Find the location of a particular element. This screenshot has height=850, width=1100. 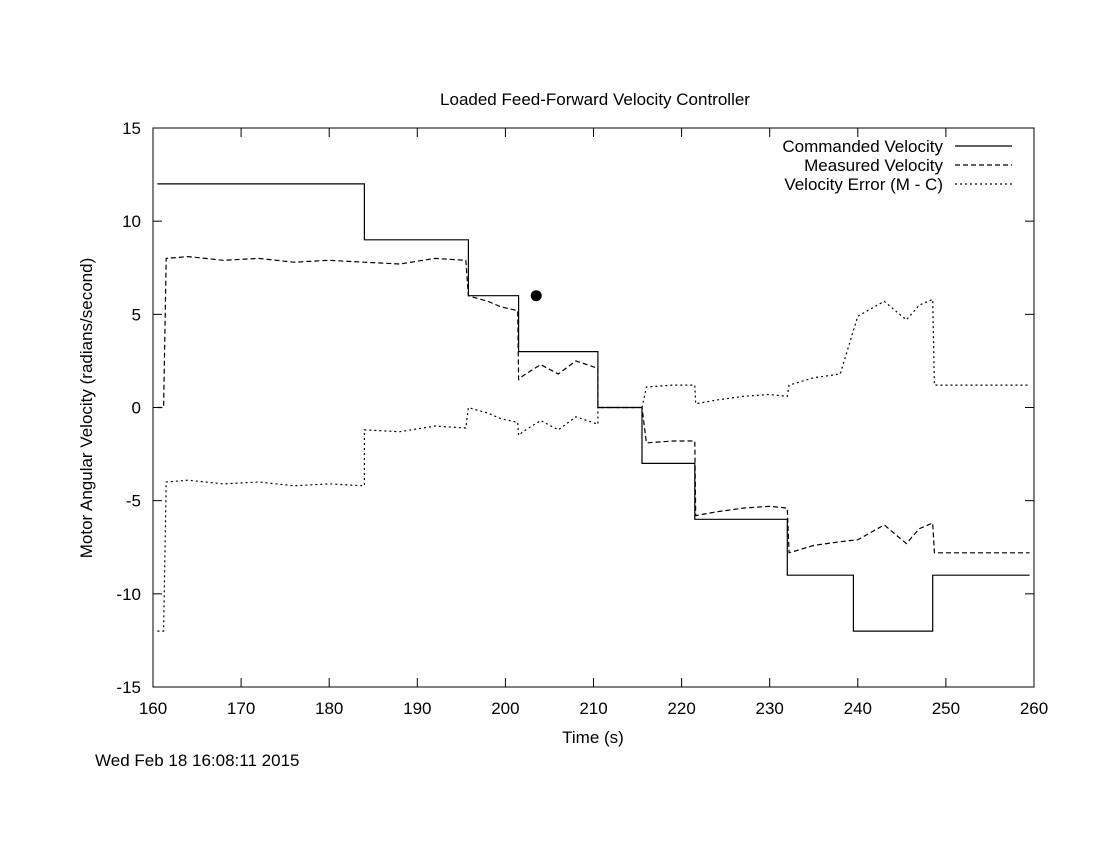

x-tick-label: 180 is located at coordinates (329, 708).